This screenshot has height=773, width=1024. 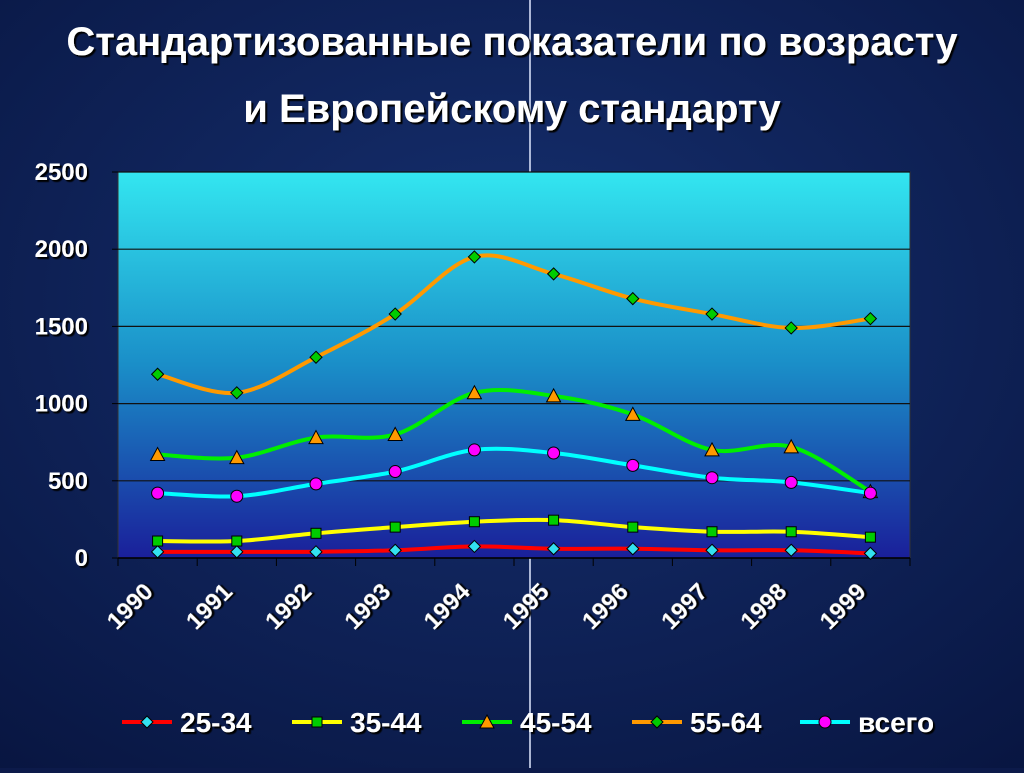 What do you see at coordinates (61, 249) in the screenshot?
I see `y-tick-label: 2000` at bounding box center [61, 249].